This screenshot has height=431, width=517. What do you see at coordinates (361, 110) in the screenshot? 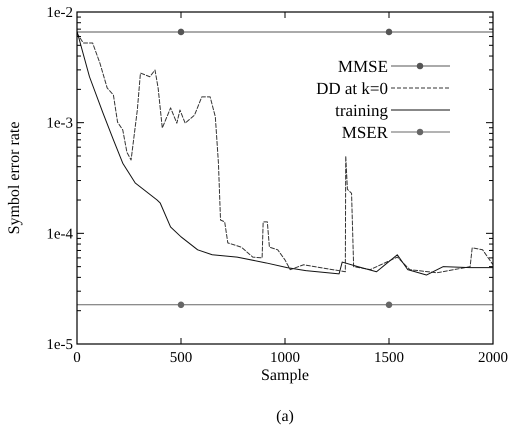
I see `legend-label: training` at bounding box center [361, 110].